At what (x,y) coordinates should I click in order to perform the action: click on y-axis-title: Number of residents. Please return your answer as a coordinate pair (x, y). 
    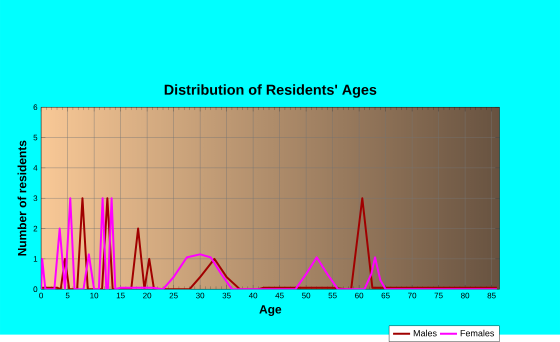
    Looking at the image, I should click on (22, 198).